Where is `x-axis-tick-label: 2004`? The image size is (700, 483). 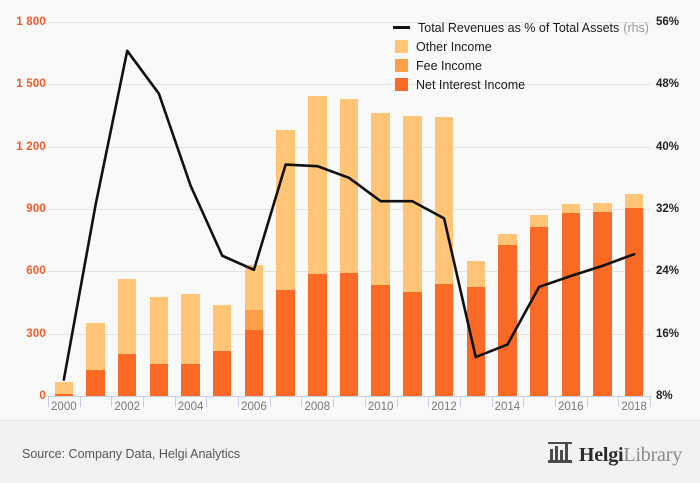
x-axis-tick-label: 2004 is located at coordinates (190, 407).